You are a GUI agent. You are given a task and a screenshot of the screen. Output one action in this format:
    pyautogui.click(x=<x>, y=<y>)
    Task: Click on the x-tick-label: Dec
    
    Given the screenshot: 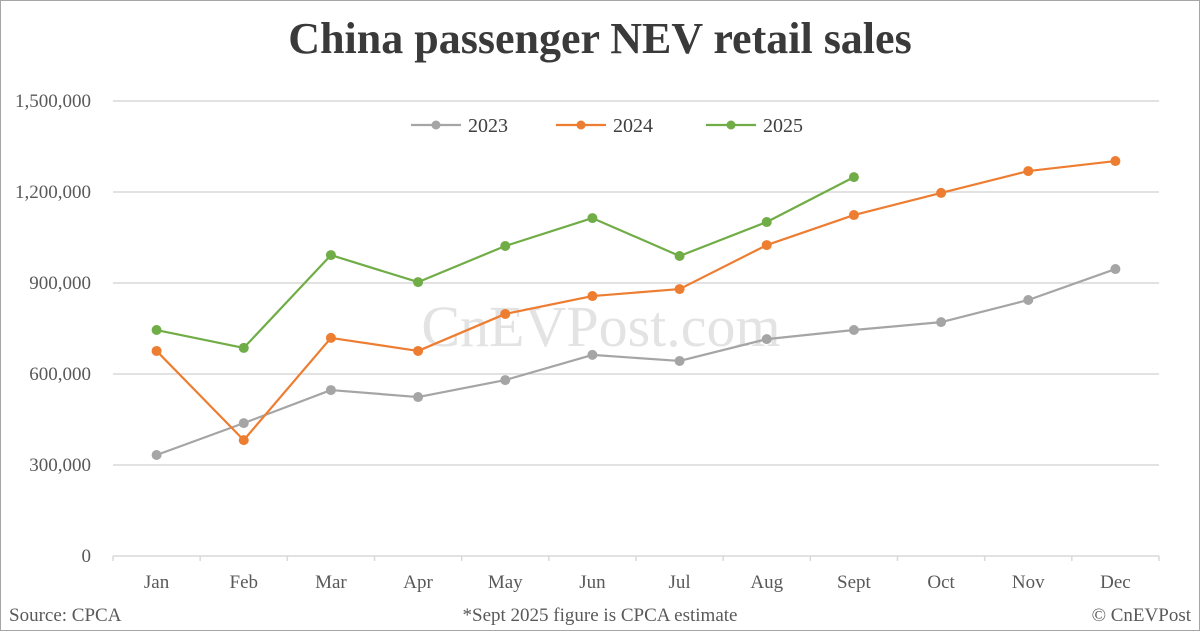 What is the action you would take?
    pyautogui.click(x=1115, y=582)
    